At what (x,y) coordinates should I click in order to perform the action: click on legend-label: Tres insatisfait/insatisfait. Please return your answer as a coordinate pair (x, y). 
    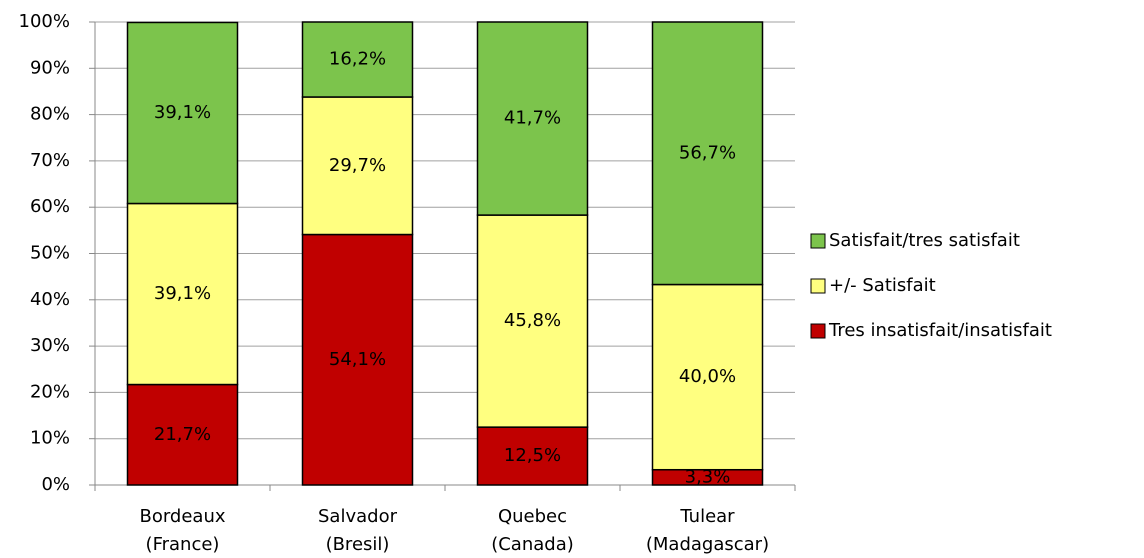
    Looking at the image, I should click on (940, 330).